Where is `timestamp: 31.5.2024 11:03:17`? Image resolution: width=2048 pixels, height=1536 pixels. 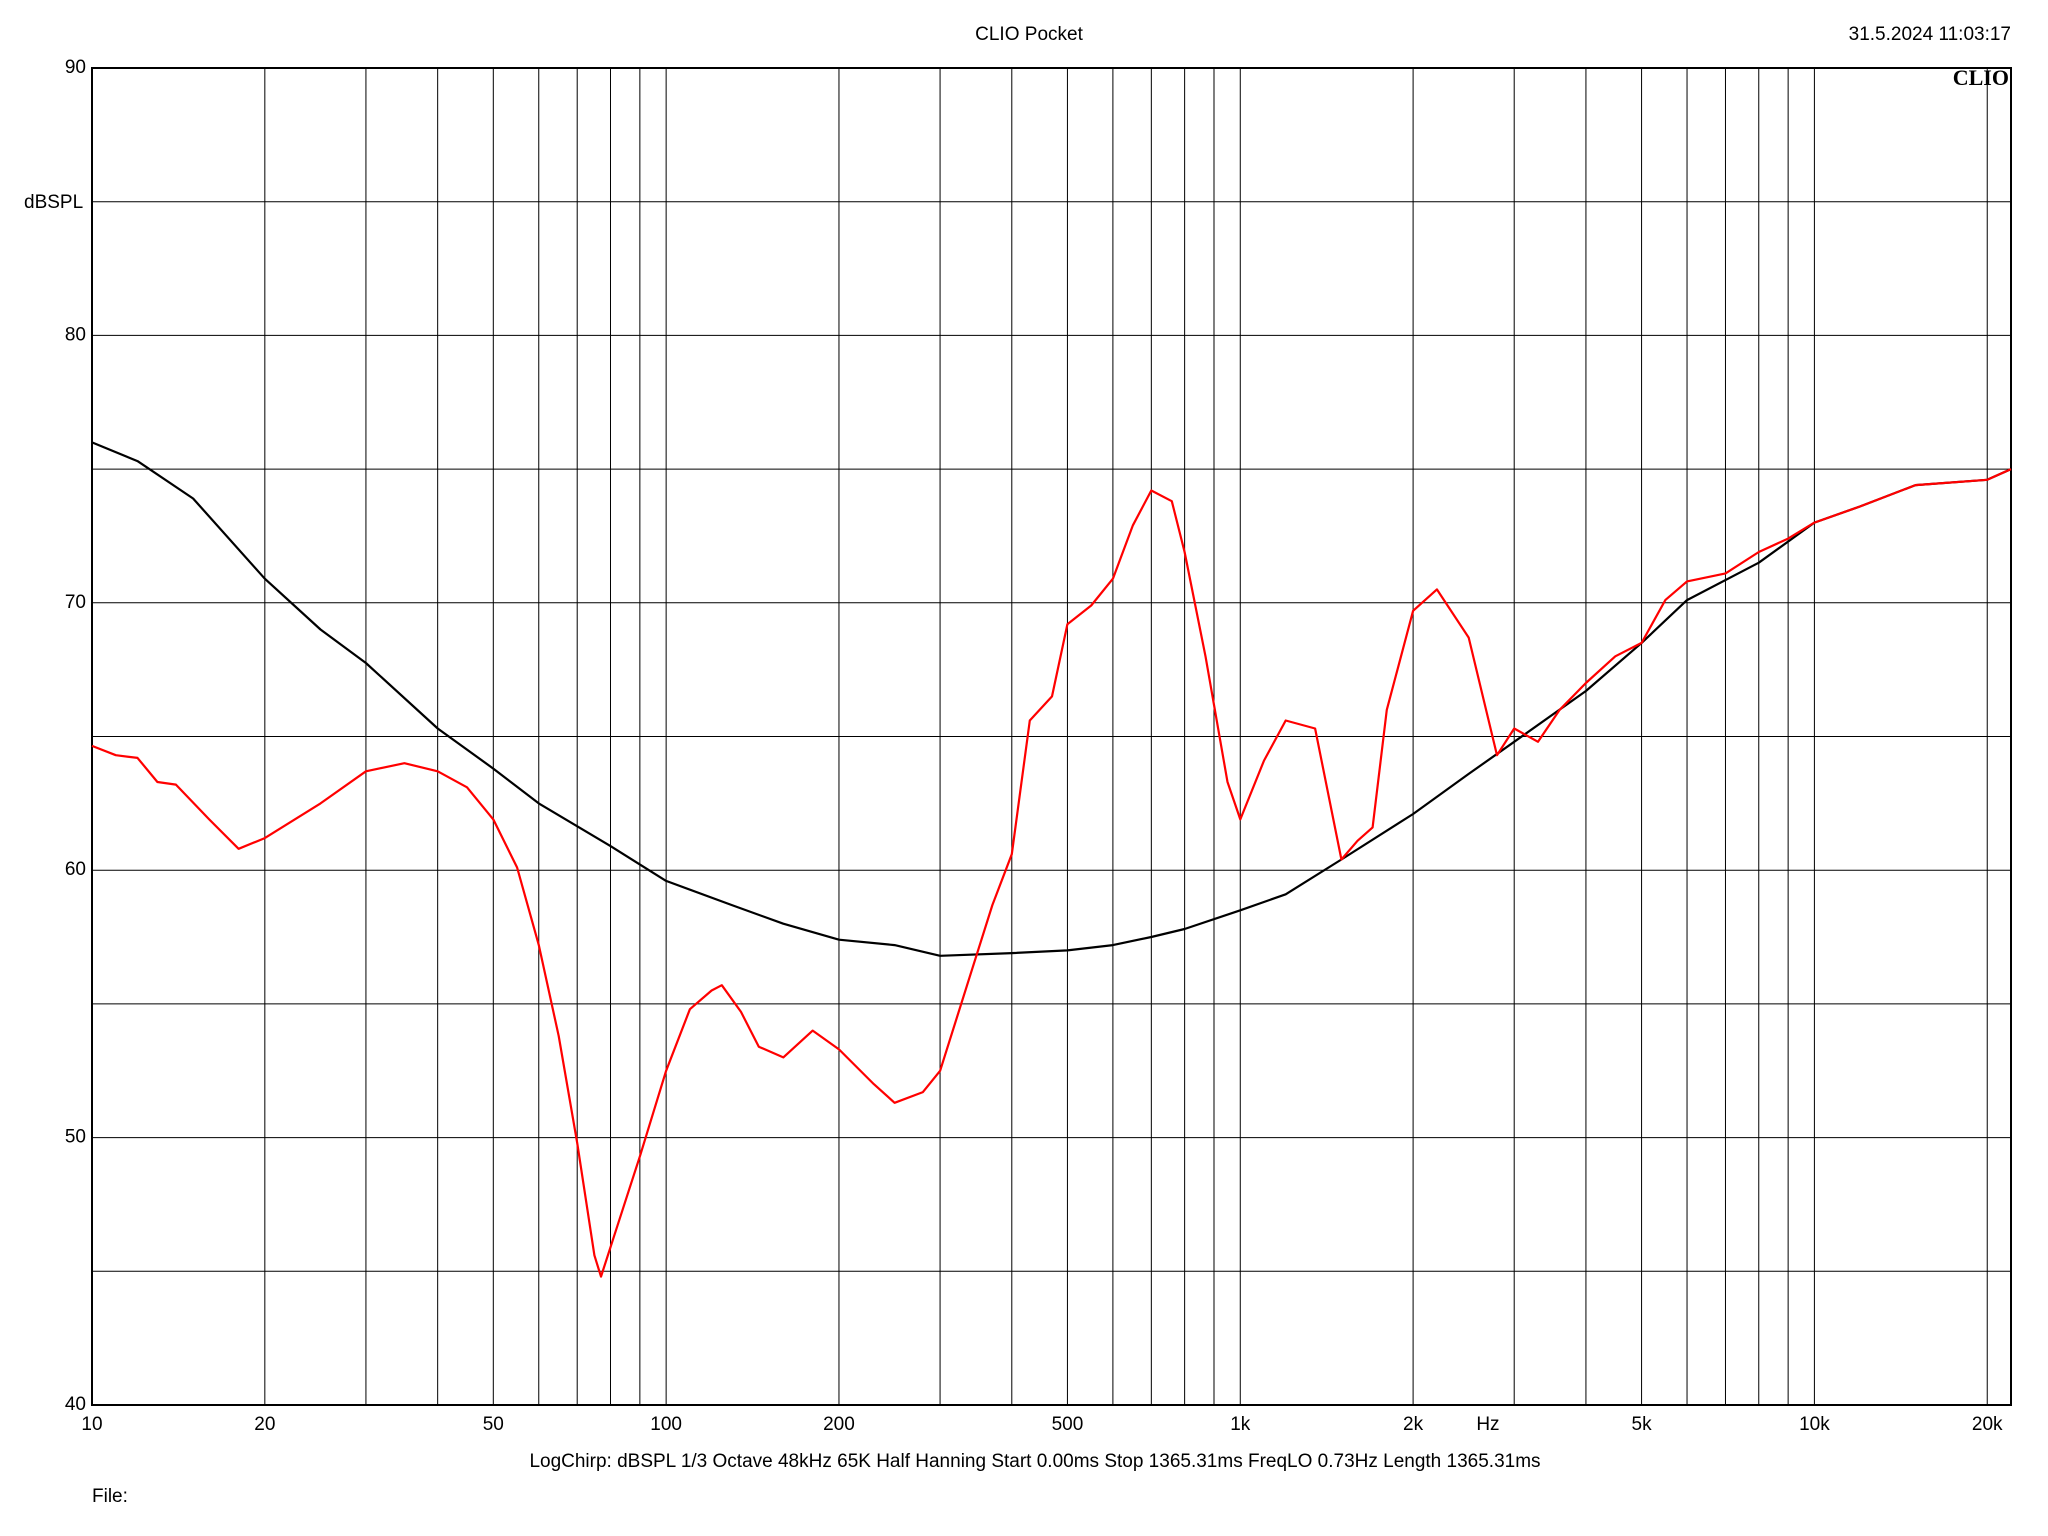 timestamp: 31.5.2024 11:03:17 is located at coordinates (1930, 34).